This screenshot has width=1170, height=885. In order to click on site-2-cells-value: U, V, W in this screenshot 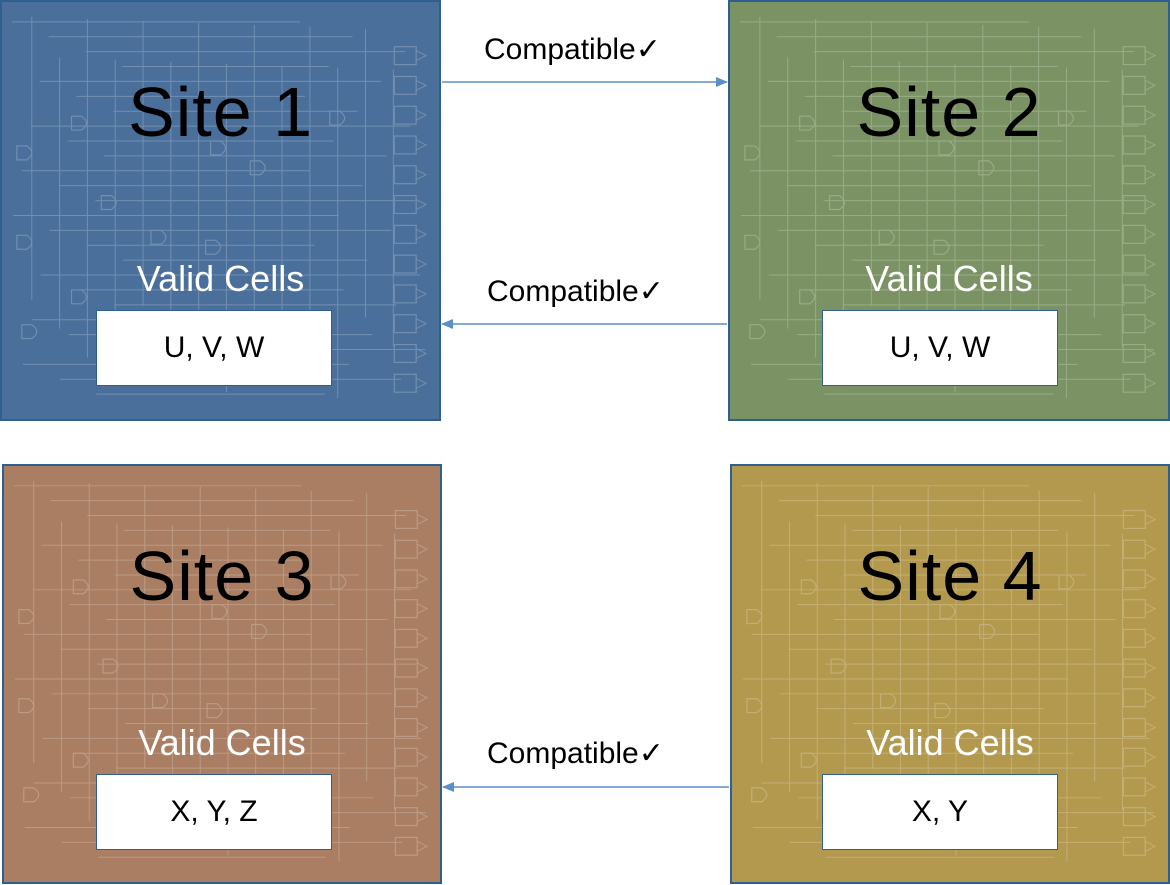, I will do `click(940, 347)`.